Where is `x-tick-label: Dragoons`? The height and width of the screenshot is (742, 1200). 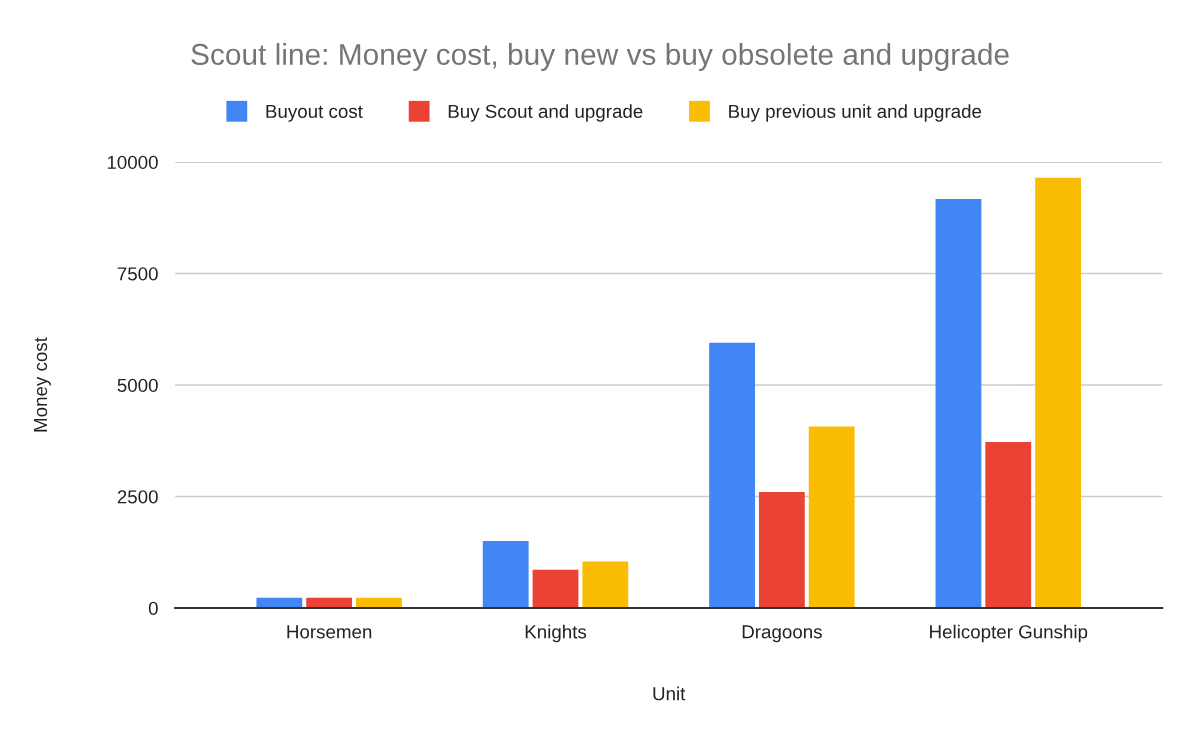
x-tick-label: Dragoons is located at coordinates (782, 634).